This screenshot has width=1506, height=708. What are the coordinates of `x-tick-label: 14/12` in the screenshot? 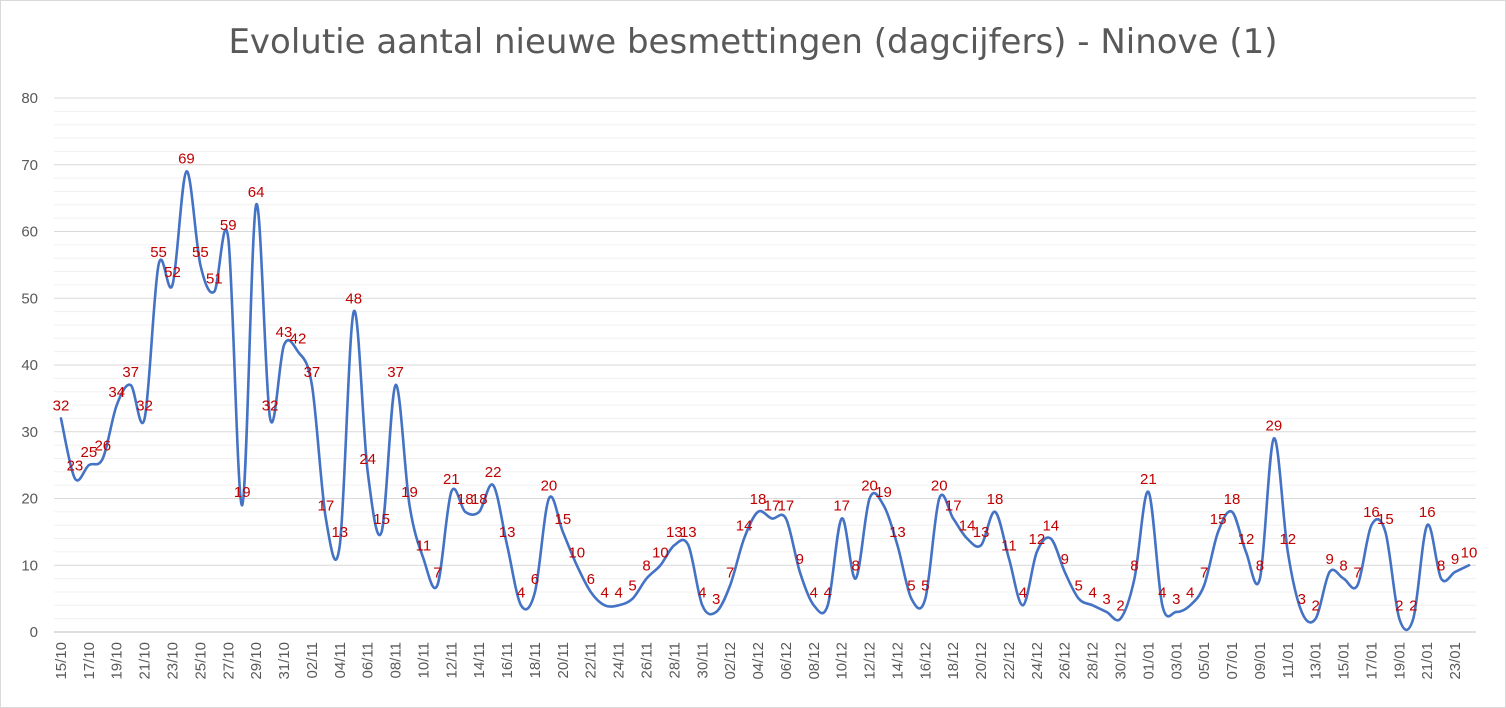 It's located at (897, 661).